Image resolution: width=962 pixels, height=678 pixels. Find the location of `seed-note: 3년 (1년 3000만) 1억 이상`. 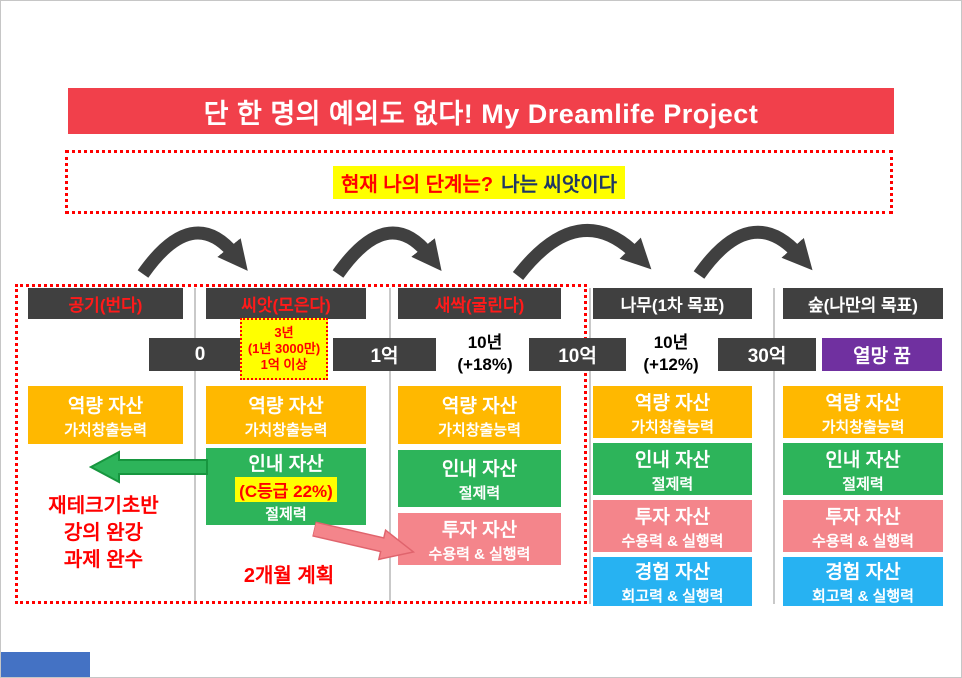

seed-note: 3년 (1년 3000만) 1억 이상 is located at coordinates (284, 349).